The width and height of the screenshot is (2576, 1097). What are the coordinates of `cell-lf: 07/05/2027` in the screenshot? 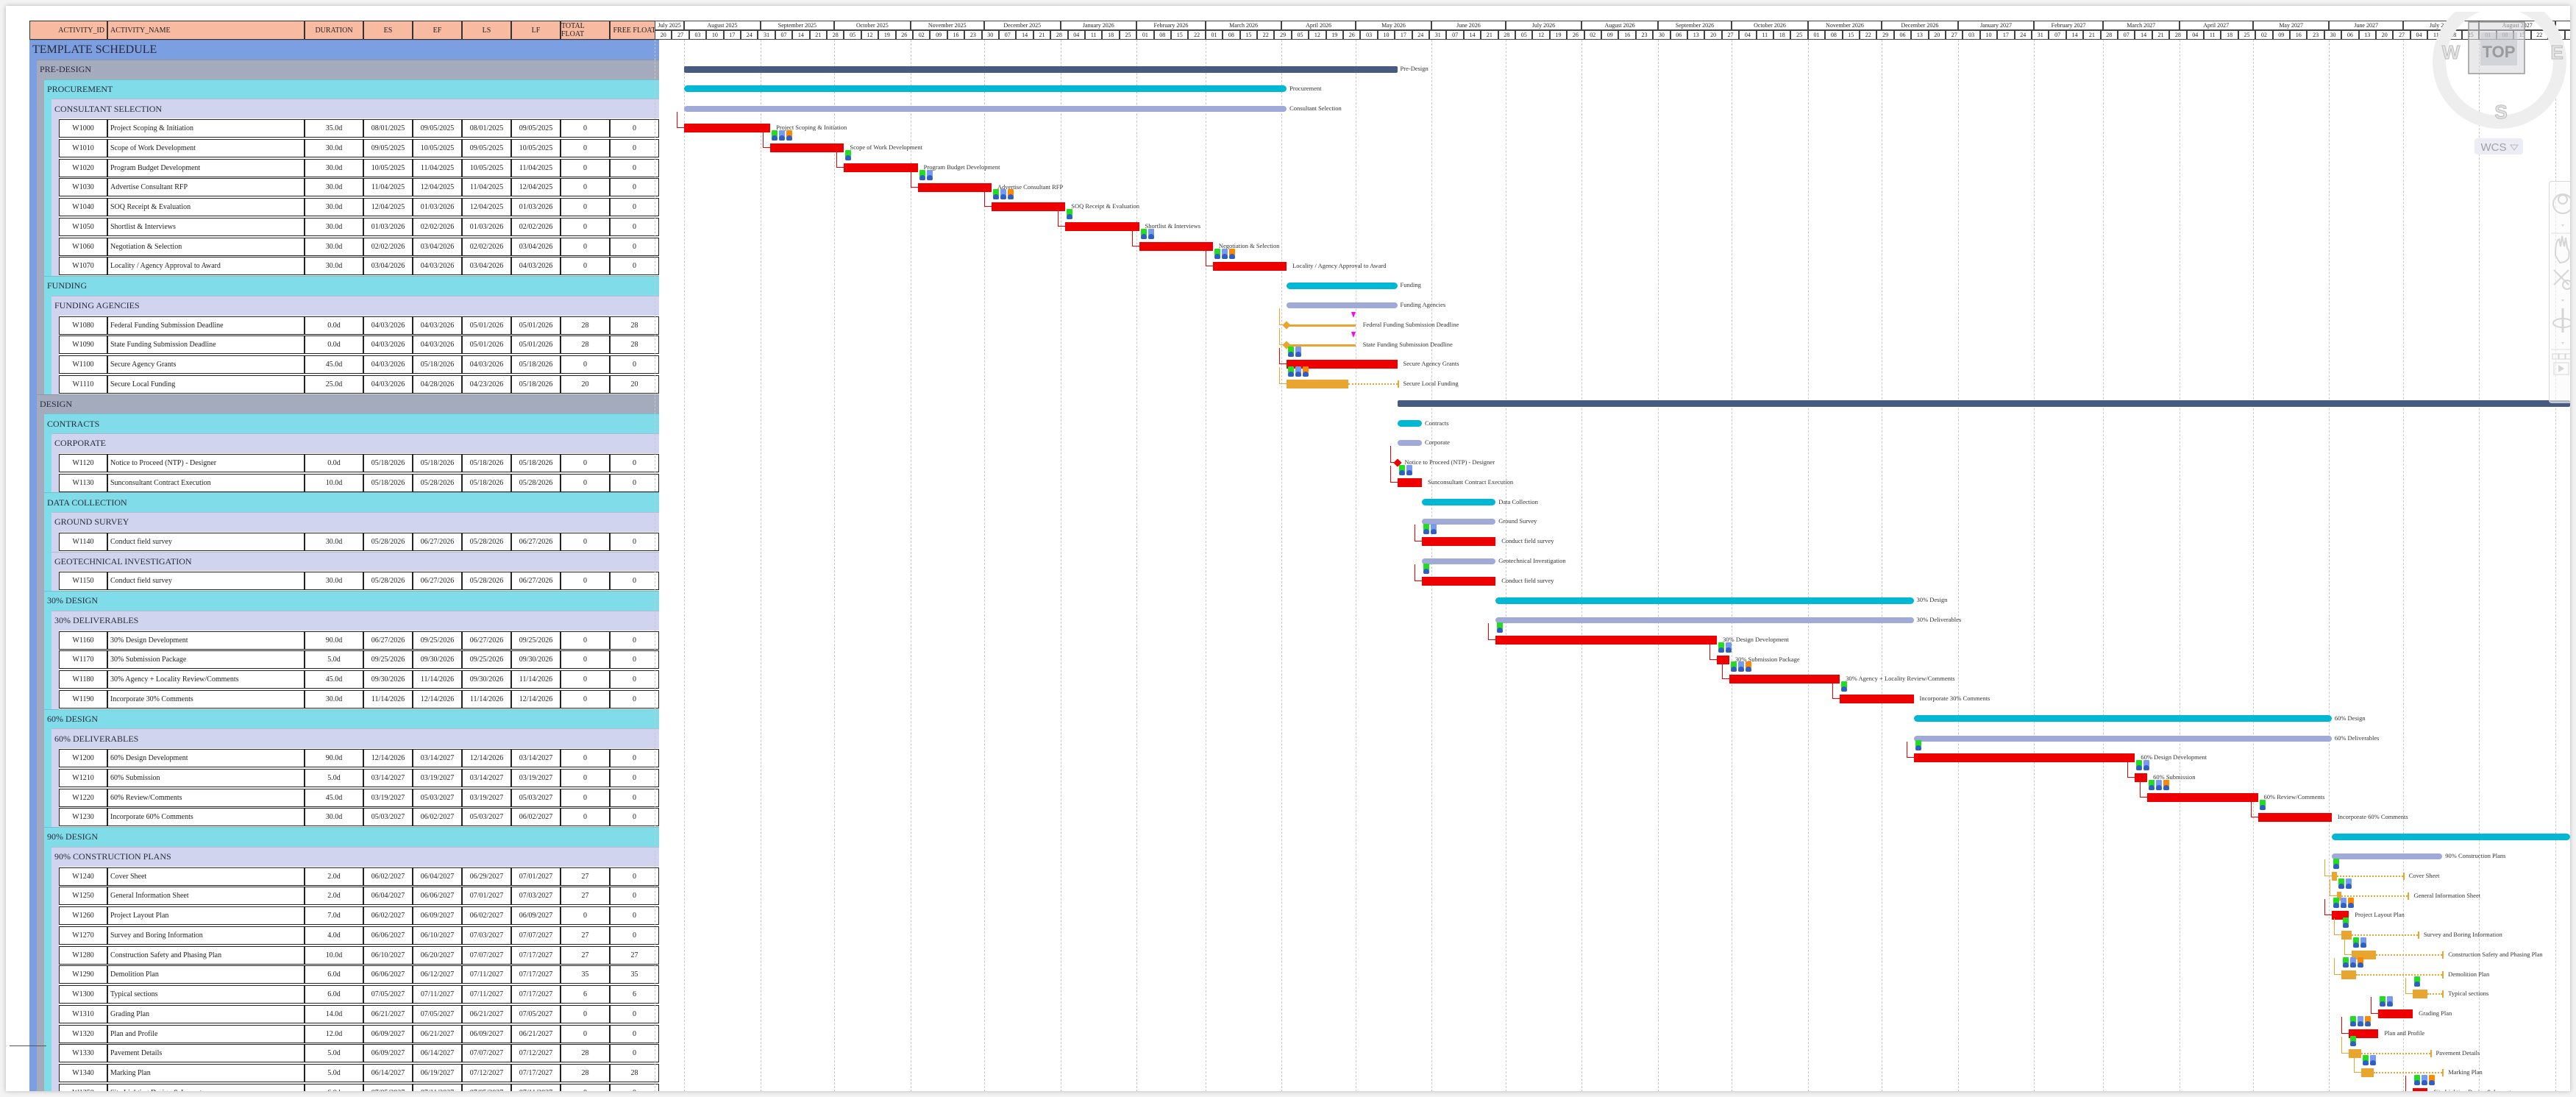 It's located at (536, 1013).